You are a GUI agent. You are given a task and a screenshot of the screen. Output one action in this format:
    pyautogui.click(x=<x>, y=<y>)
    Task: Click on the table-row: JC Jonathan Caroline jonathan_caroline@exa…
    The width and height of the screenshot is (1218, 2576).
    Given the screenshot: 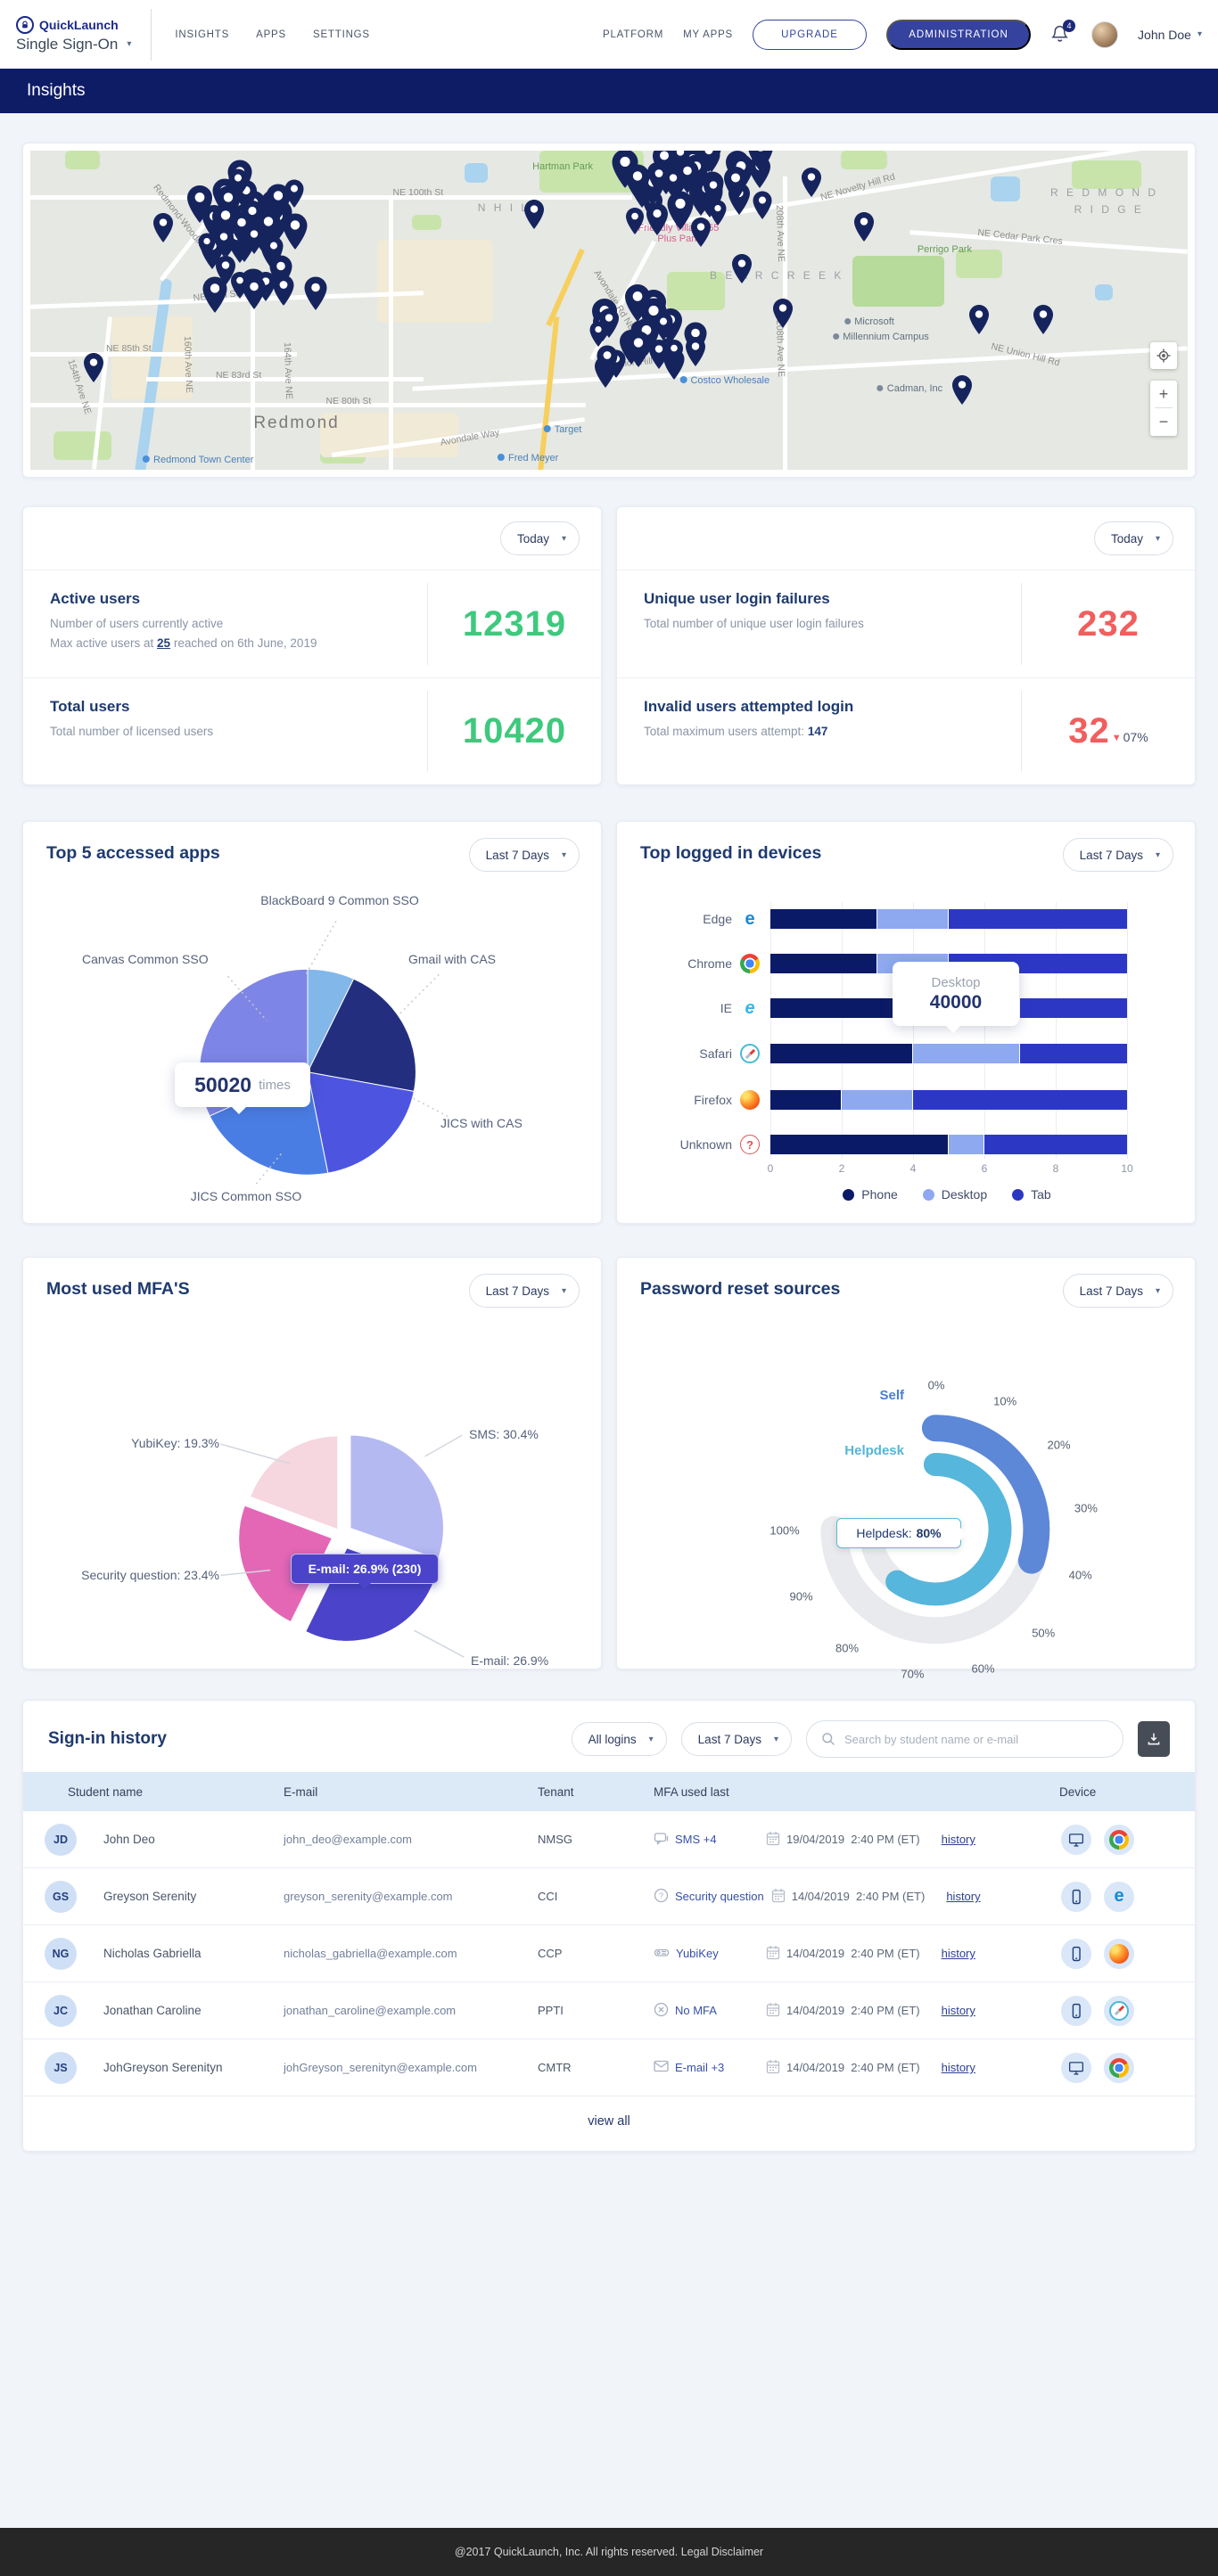 What is the action you would take?
    pyautogui.click(x=609, y=2011)
    